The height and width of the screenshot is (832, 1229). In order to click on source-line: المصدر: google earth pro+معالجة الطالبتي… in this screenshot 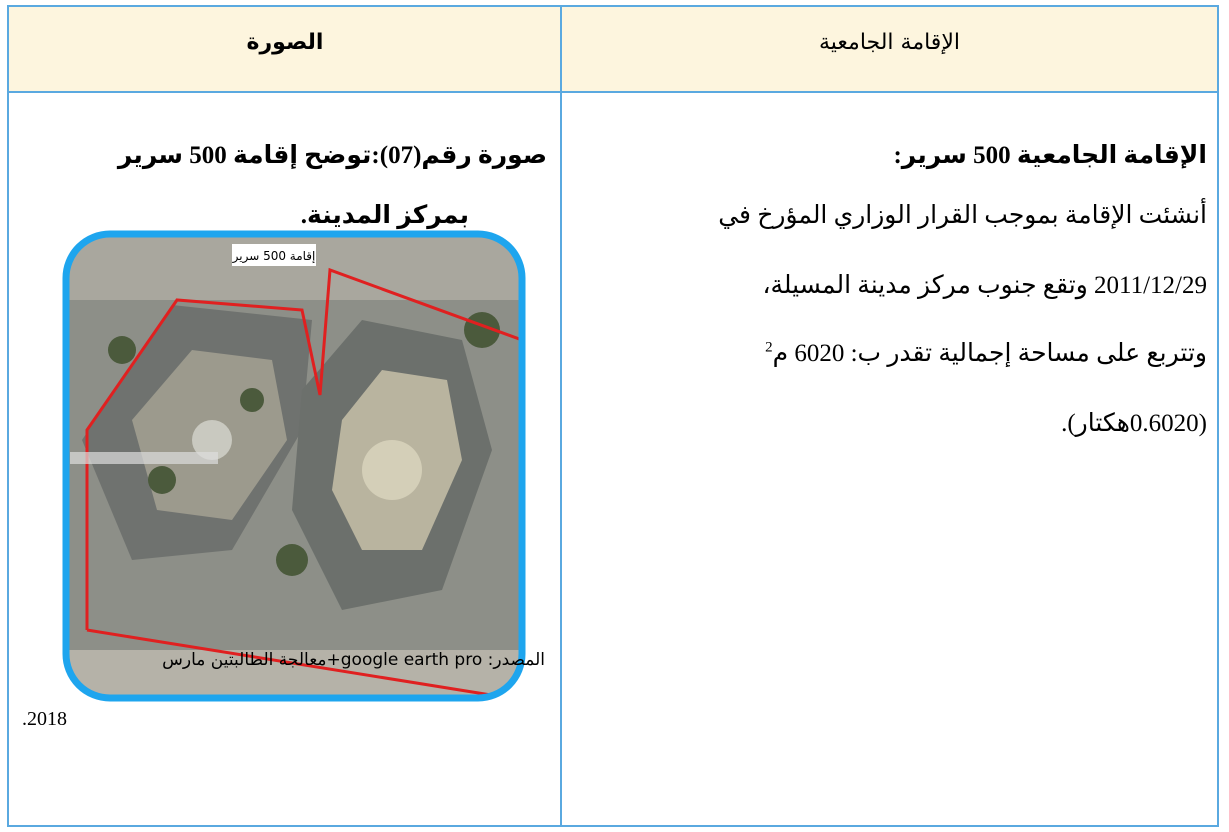, I will do `click(353, 660)`.